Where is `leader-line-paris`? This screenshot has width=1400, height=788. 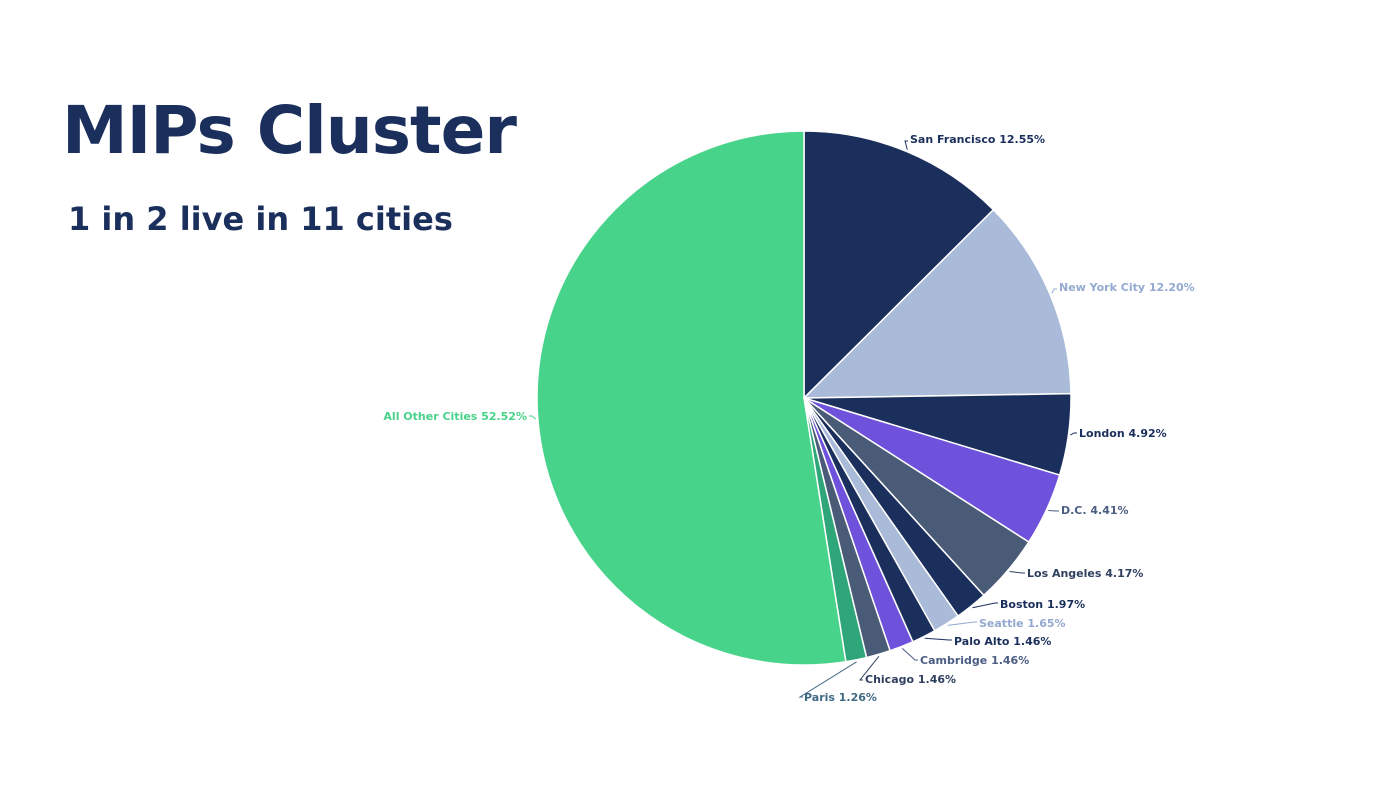 leader-line-paris is located at coordinates (827, 679).